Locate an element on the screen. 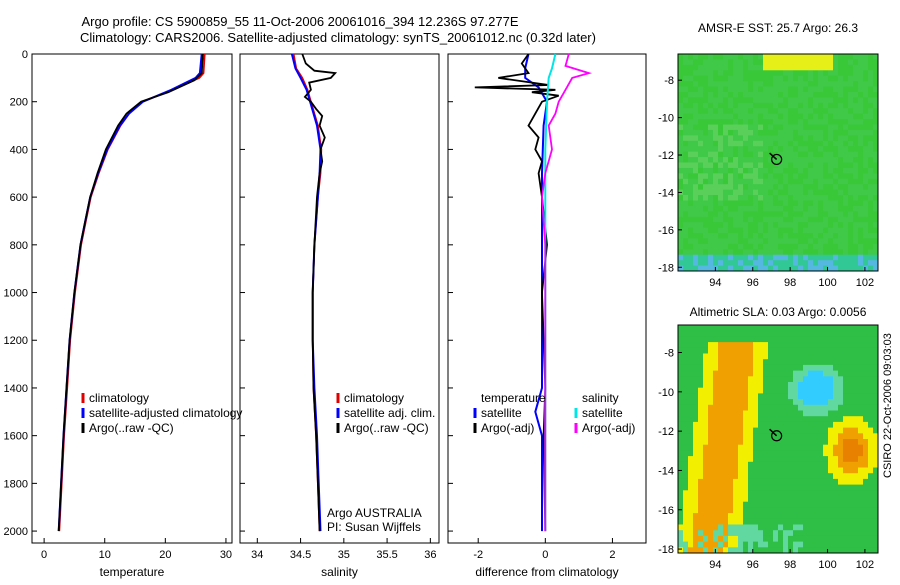  sla-map-ytick-label: -14 is located at coordinates (666, 471).